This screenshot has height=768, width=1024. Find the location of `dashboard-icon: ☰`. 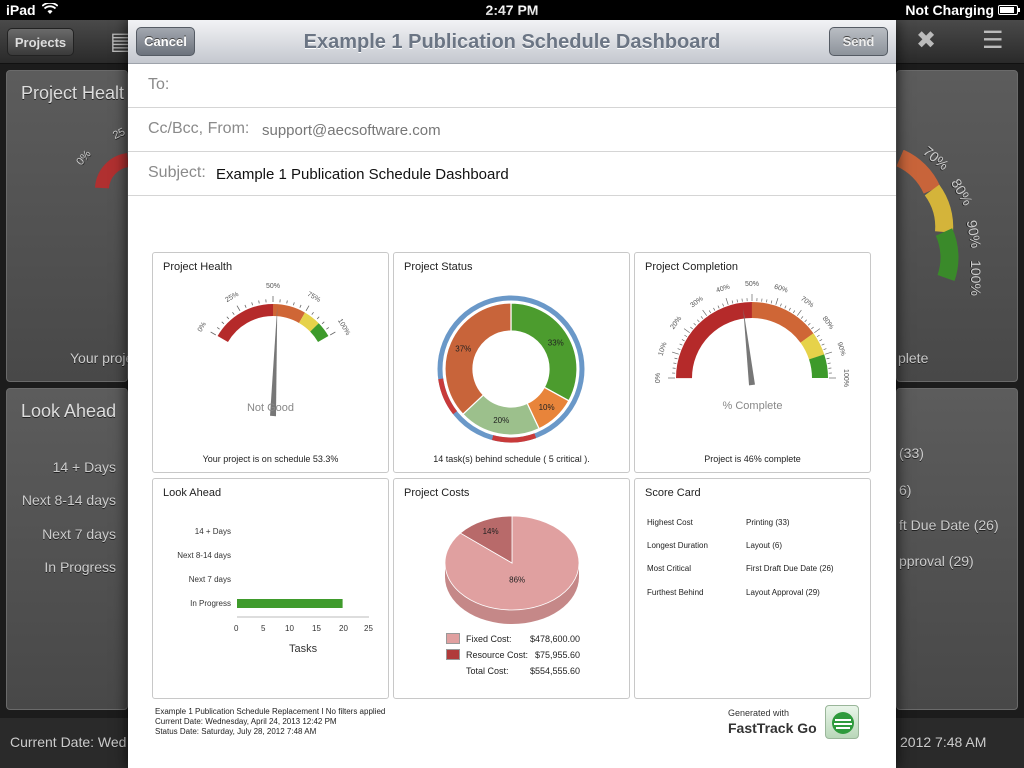

dashboard-icon: ☰ is located at coordinates (993, 40).